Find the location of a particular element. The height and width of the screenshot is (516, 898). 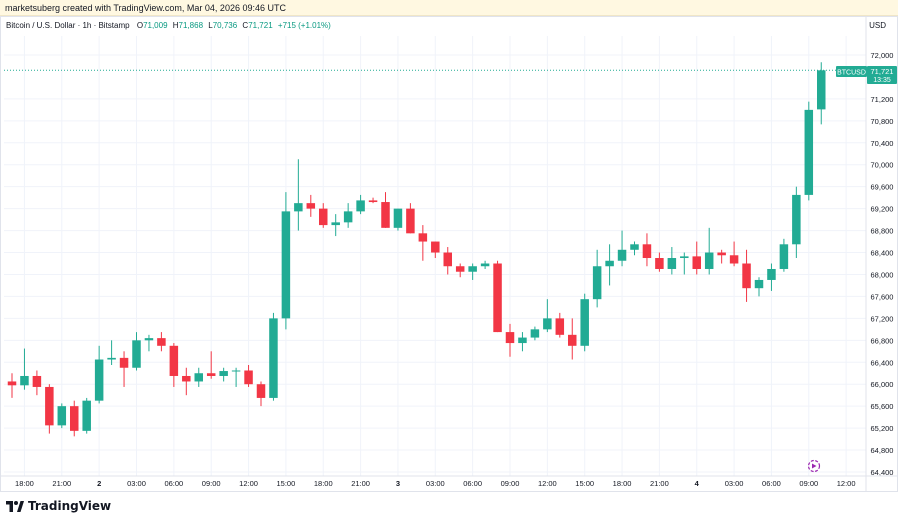

x-tick-label: 15:00 is located at coordinates (584, 483).